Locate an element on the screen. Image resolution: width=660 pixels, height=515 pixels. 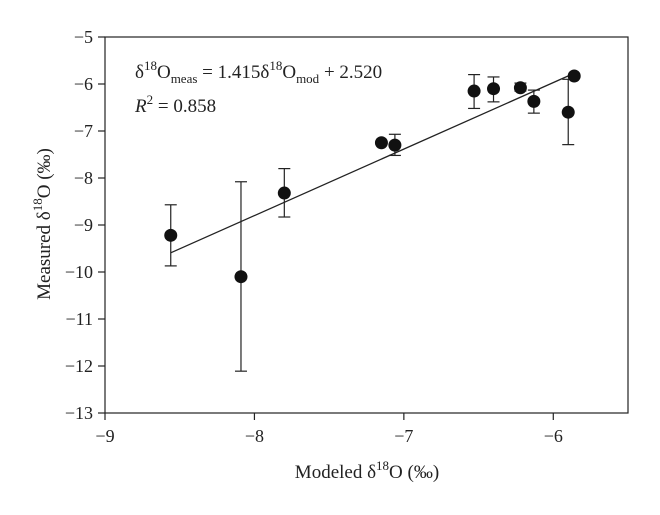
x-axis-title: Modeled δ18O (‰) is located at coordinates (367, 470).